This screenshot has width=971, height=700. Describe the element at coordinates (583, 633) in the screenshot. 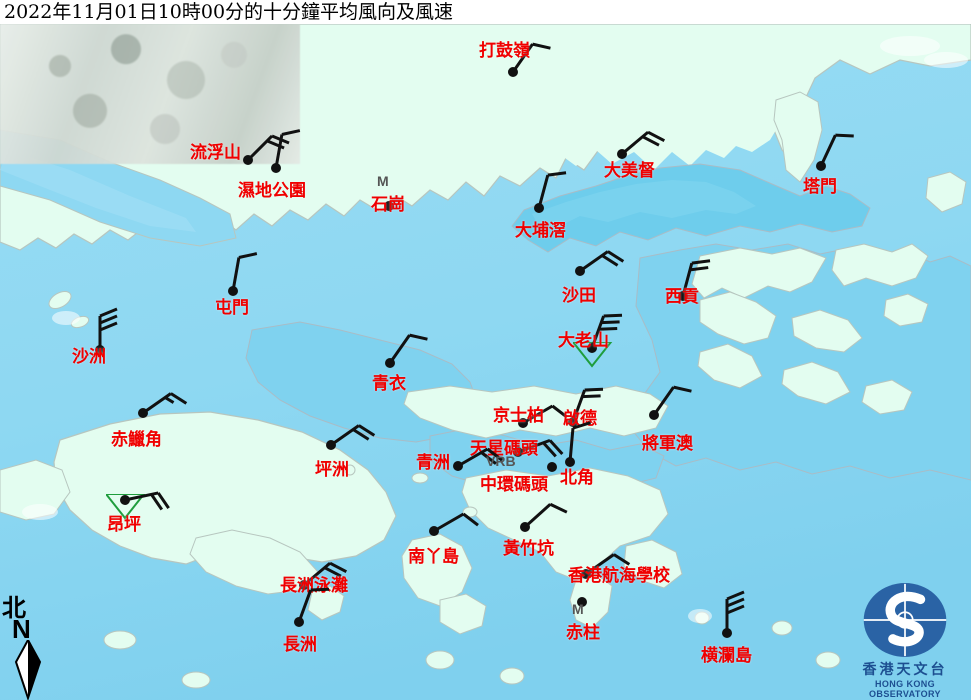

I see `station-label: 赤柱` at that location.